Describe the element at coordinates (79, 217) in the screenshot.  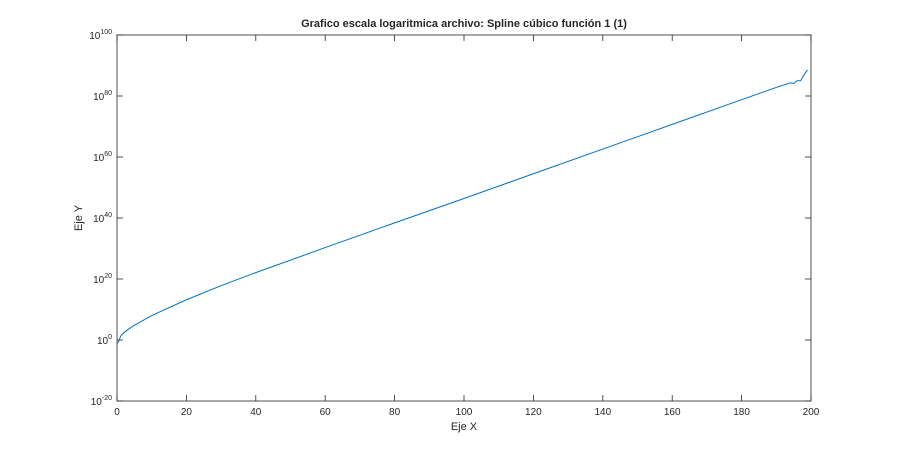
I see `y-axis-label: Eje Y` at that location.